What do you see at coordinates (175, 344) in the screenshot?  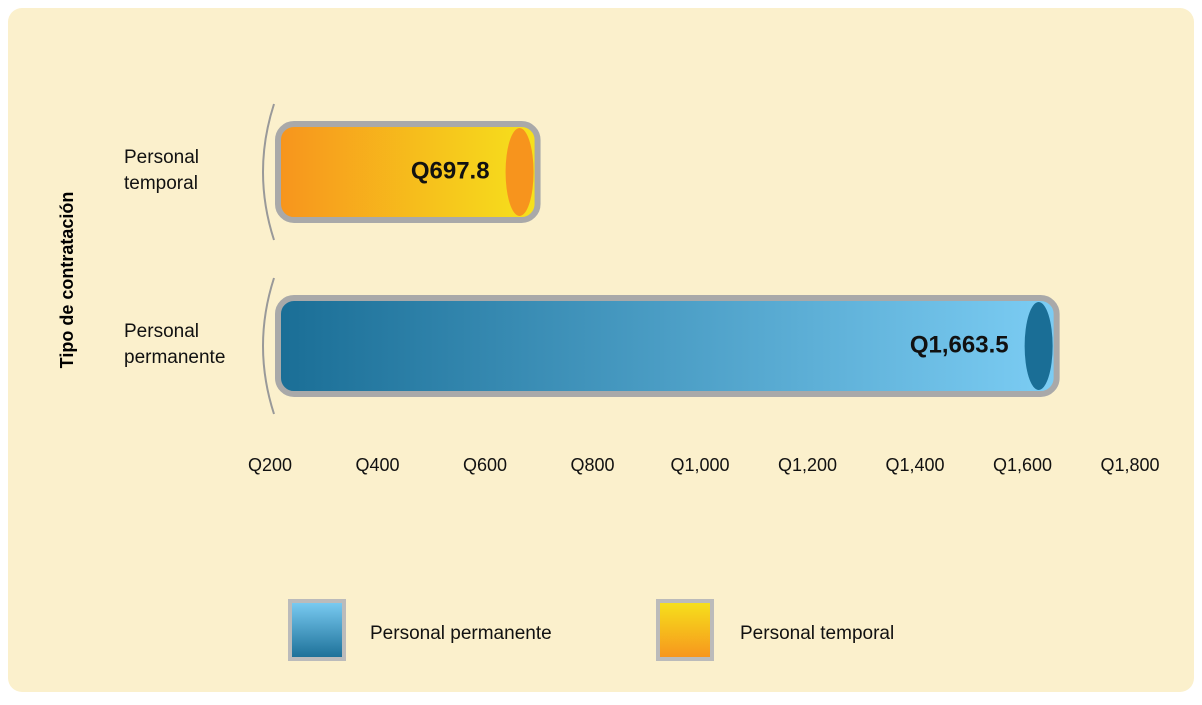 I see `y-tick-label: Personal permanente` at bounding box center [175, 344].